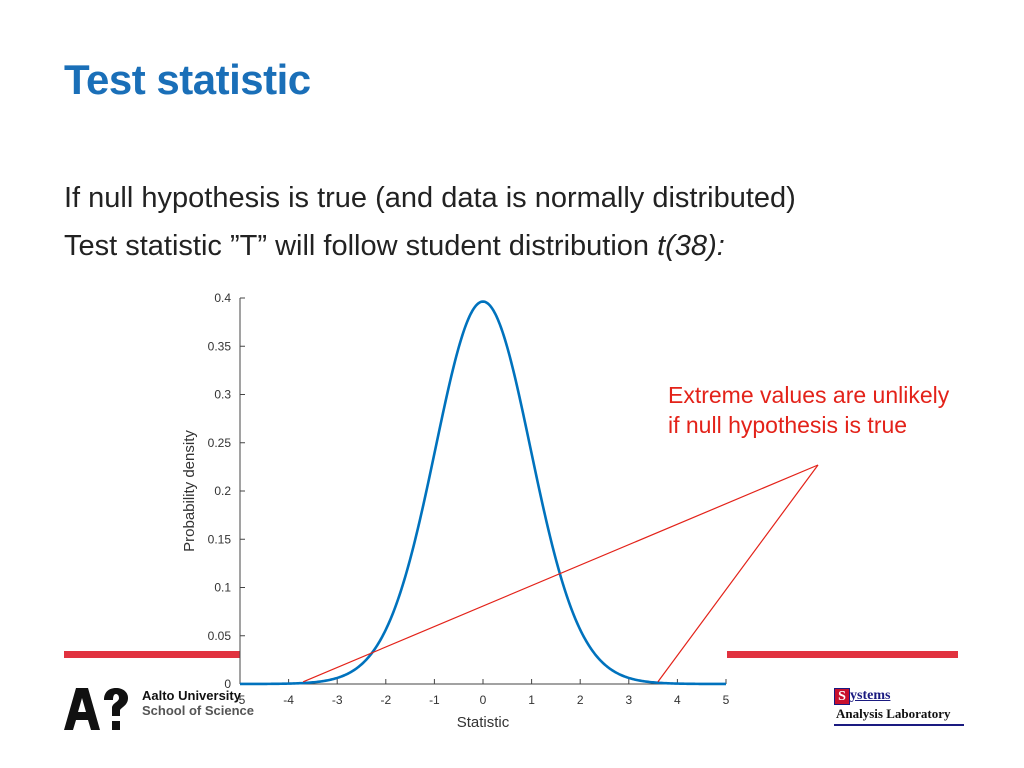  Describe the element at coordinates (220, 346) in the screenshot. I see `y-tick-label: 0.35` at that location.